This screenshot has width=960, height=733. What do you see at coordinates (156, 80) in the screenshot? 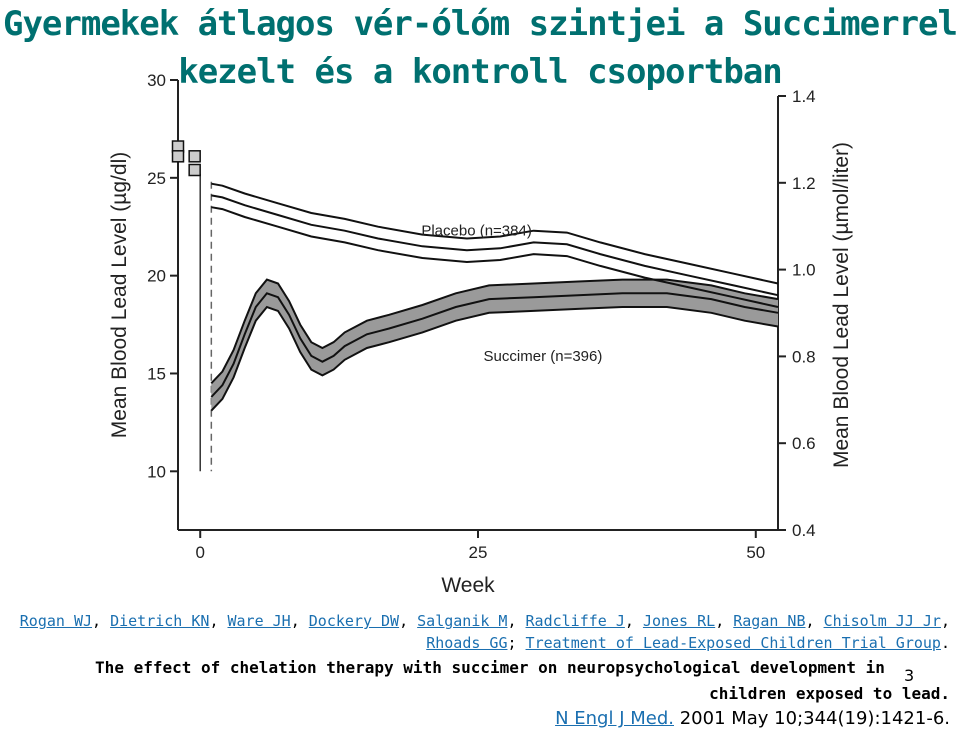
I see `left-tick-label: 30` at bounding box center [156, 80].